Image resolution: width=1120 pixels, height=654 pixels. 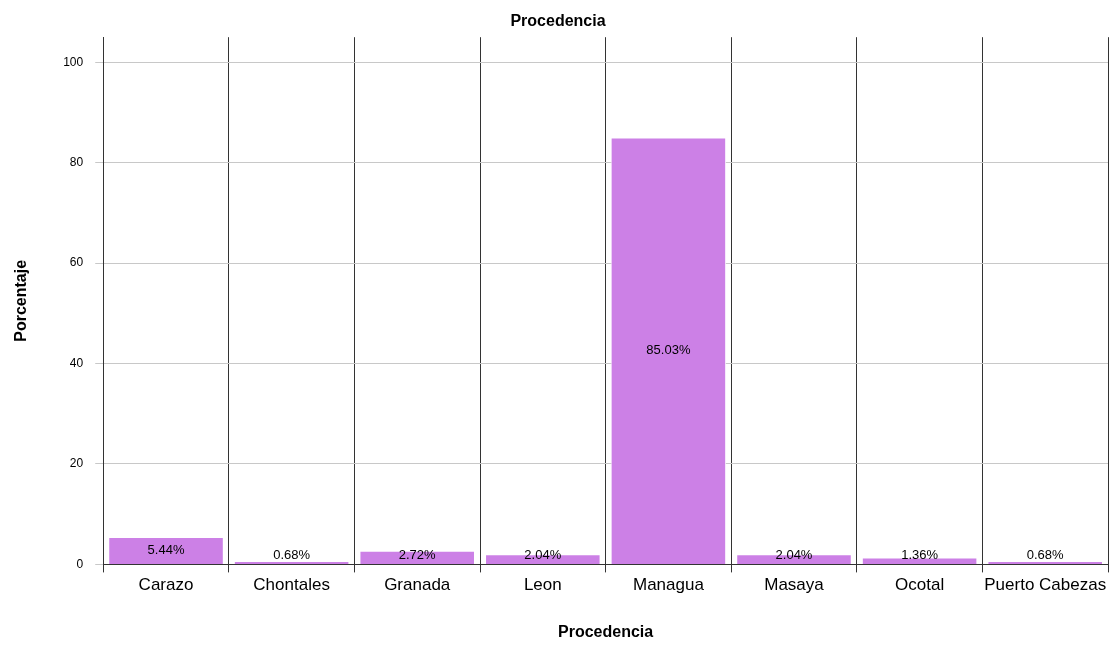 What do you see at coordinates (73, 61) in the screenshot?
I see `y-tick-label: 100` at bounding box center [73, 61].